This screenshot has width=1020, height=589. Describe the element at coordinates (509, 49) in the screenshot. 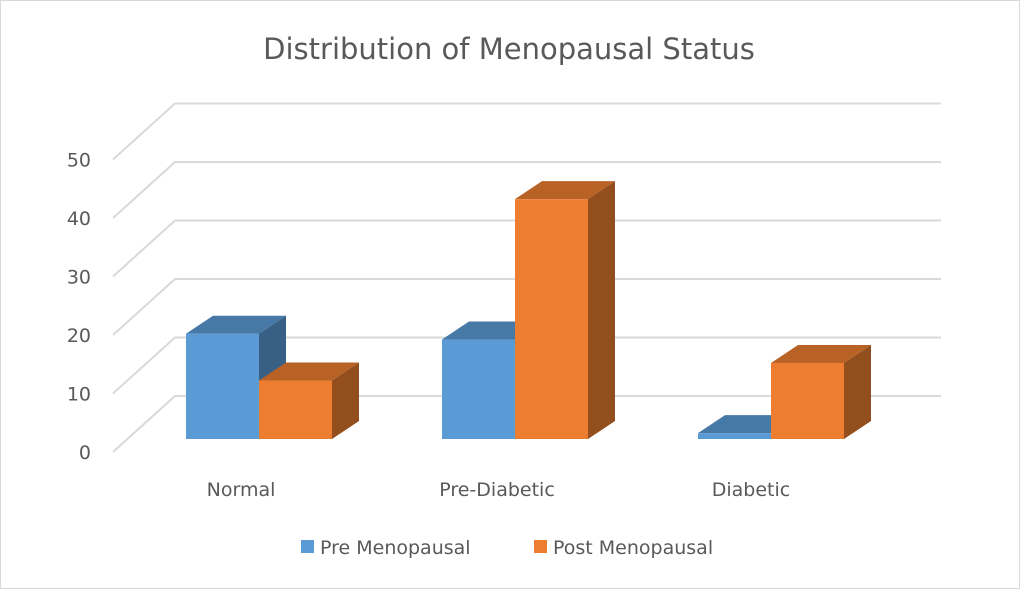

I see `chart-title: Distribution of Menopausal Status` at that location.